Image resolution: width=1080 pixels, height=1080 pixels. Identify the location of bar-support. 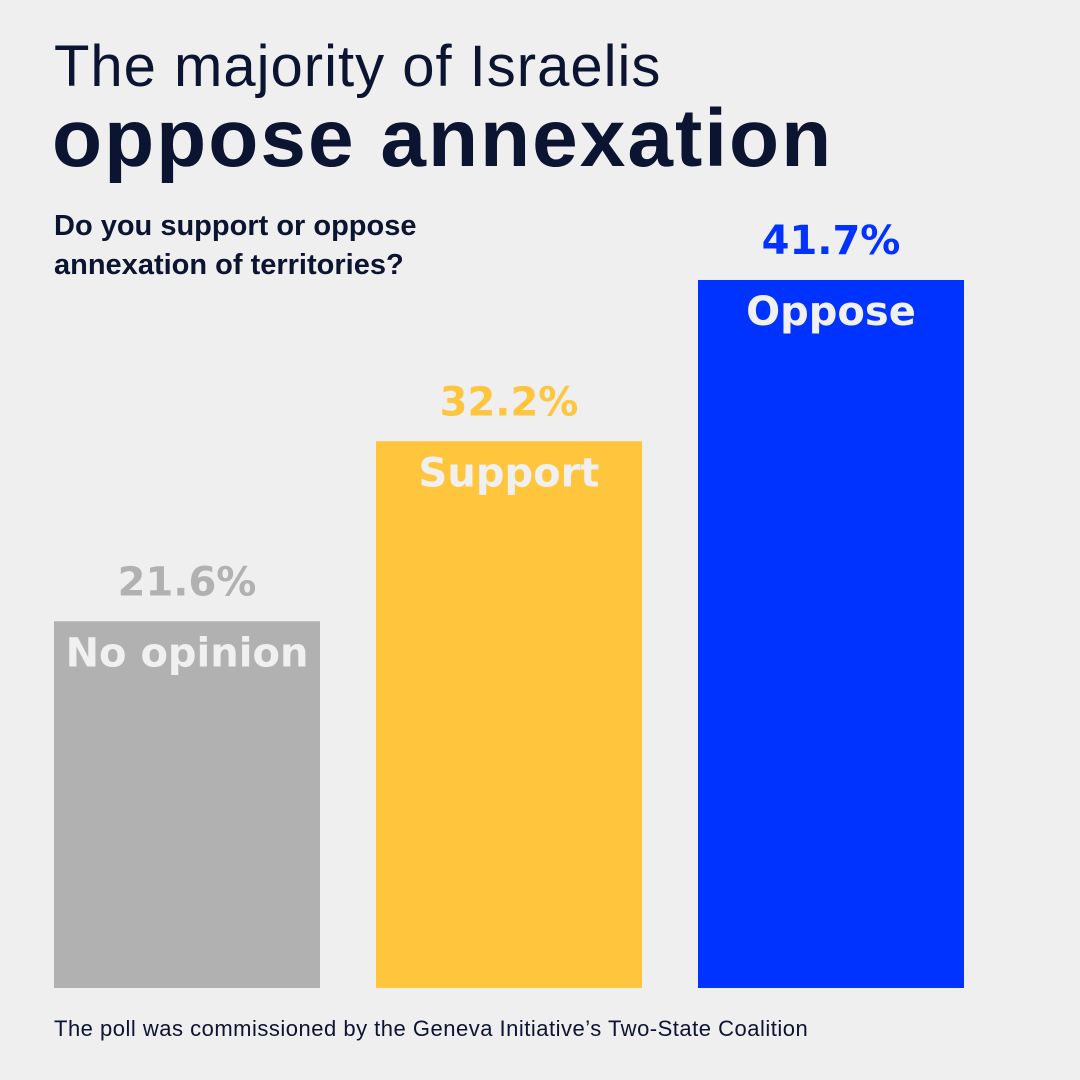
(509, 715).